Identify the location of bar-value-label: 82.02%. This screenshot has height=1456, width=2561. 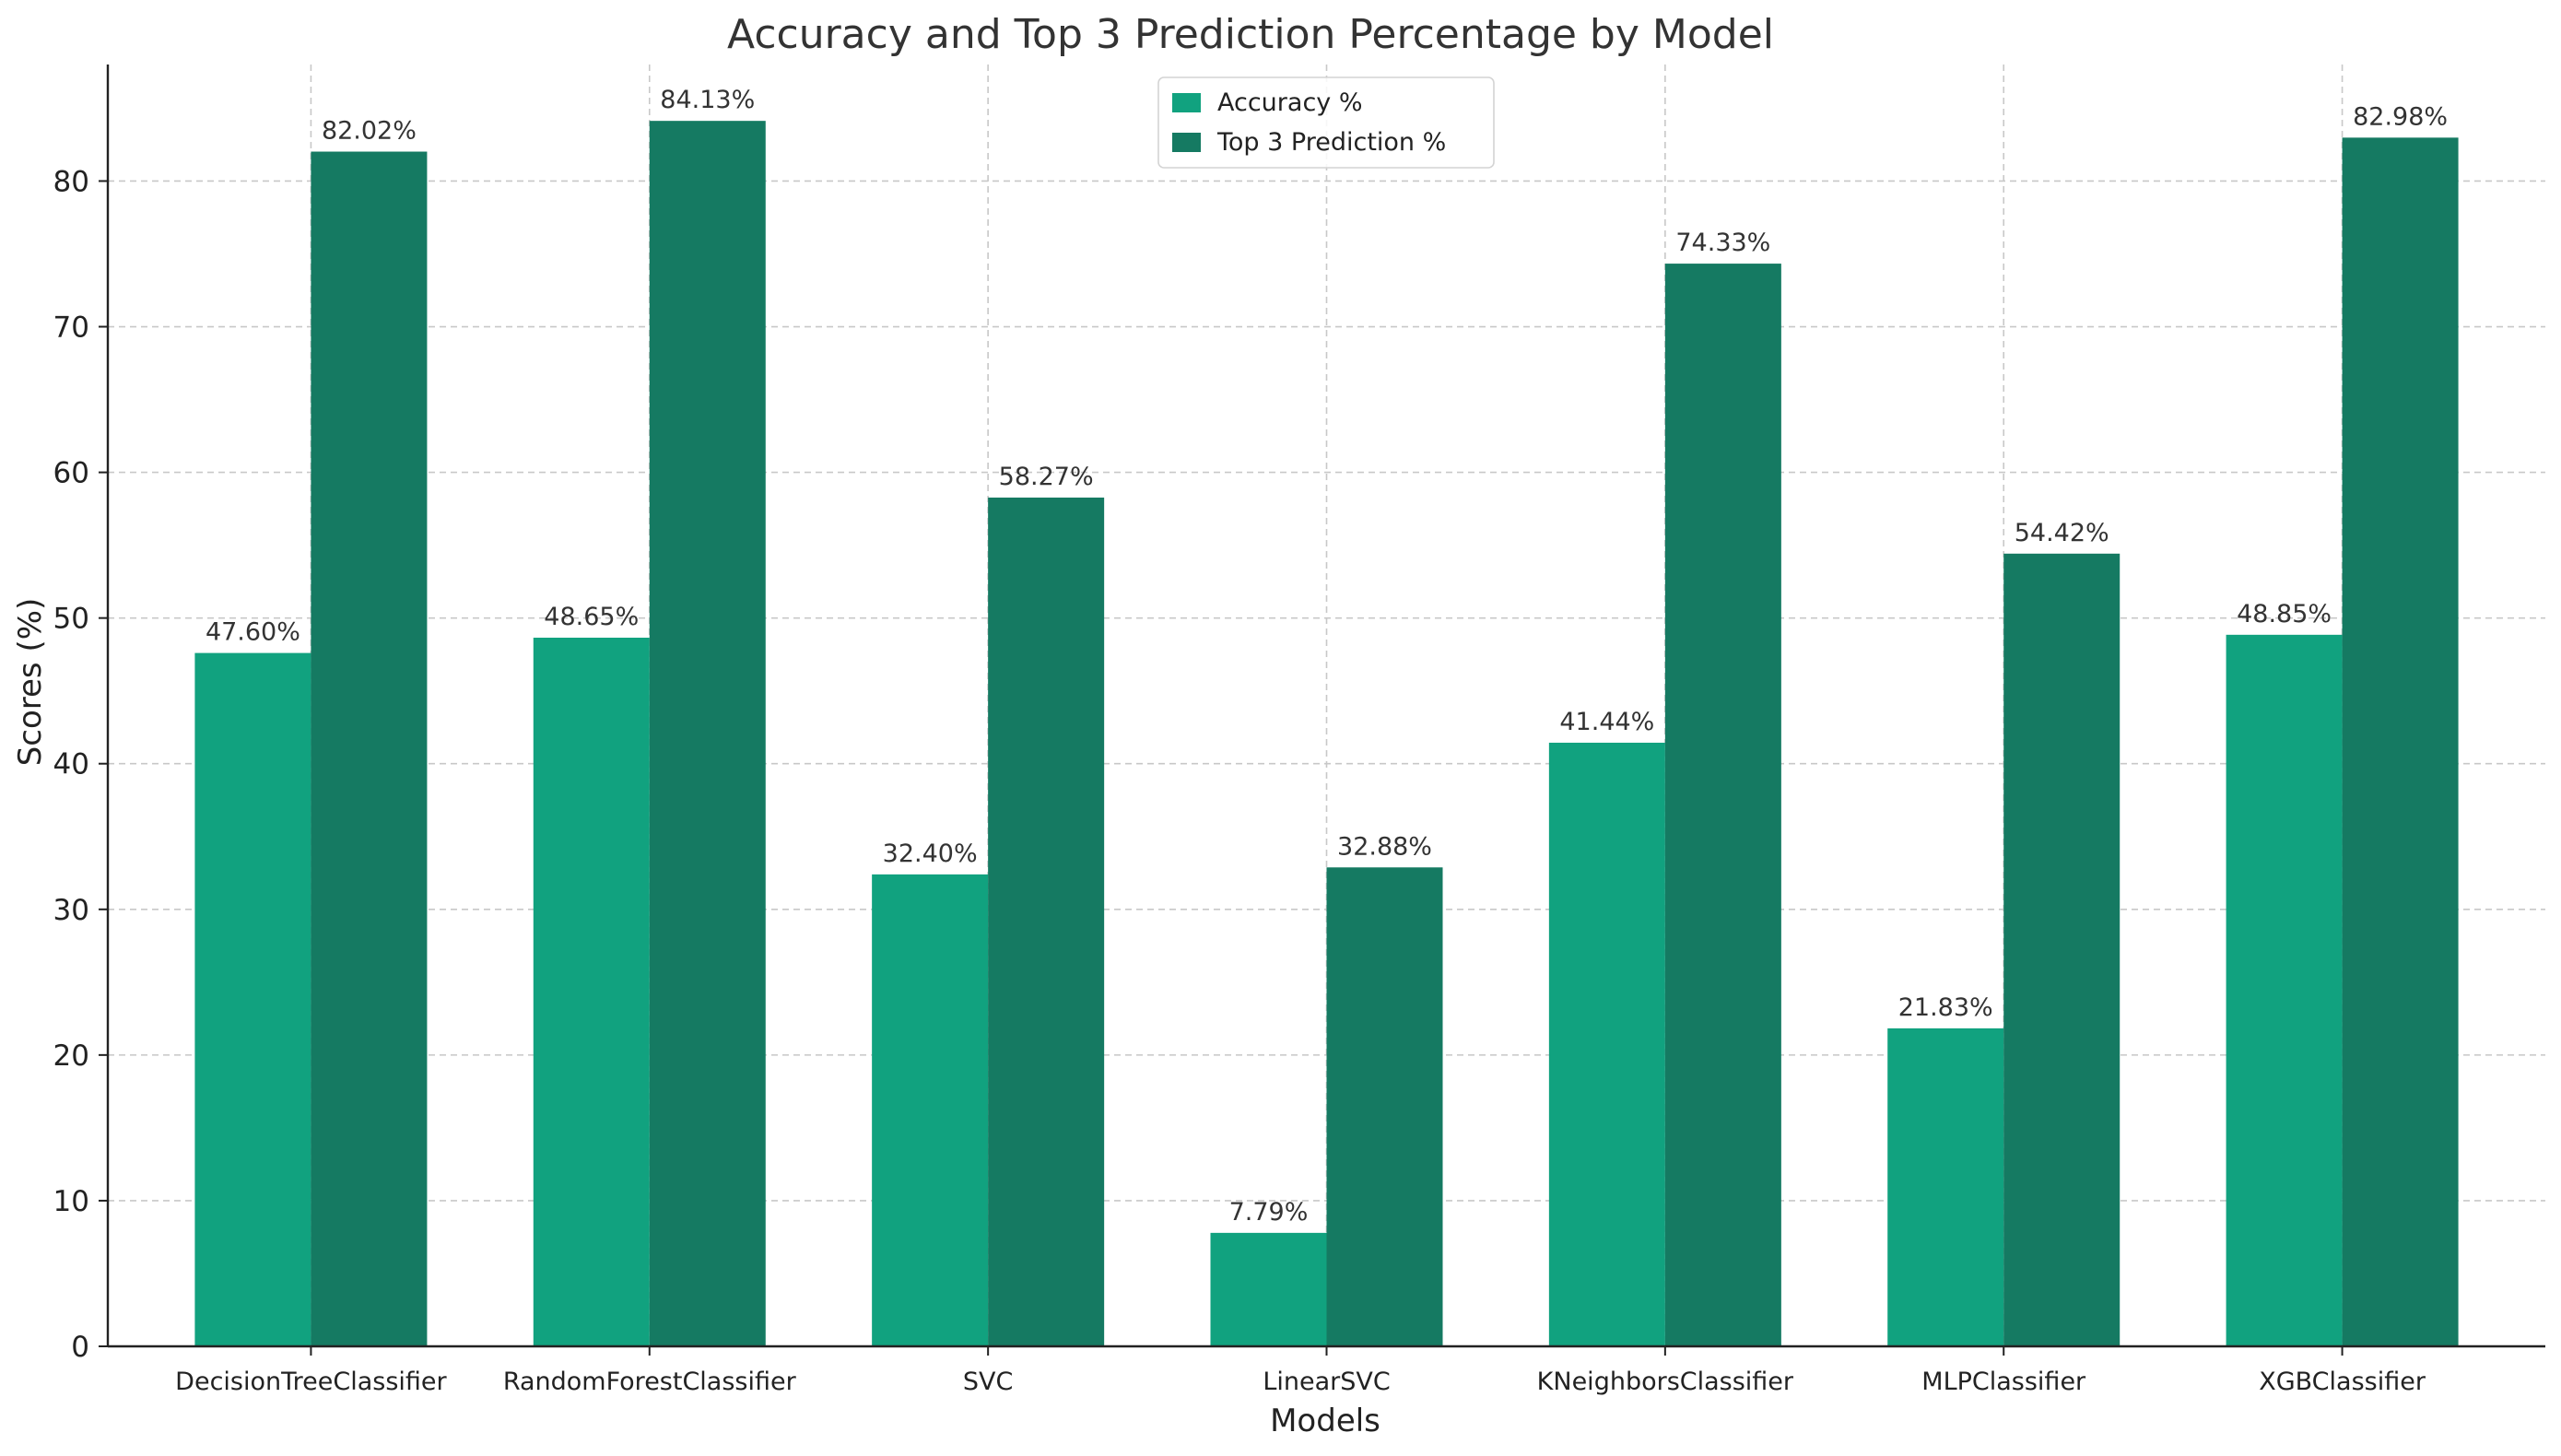
(370, 131).